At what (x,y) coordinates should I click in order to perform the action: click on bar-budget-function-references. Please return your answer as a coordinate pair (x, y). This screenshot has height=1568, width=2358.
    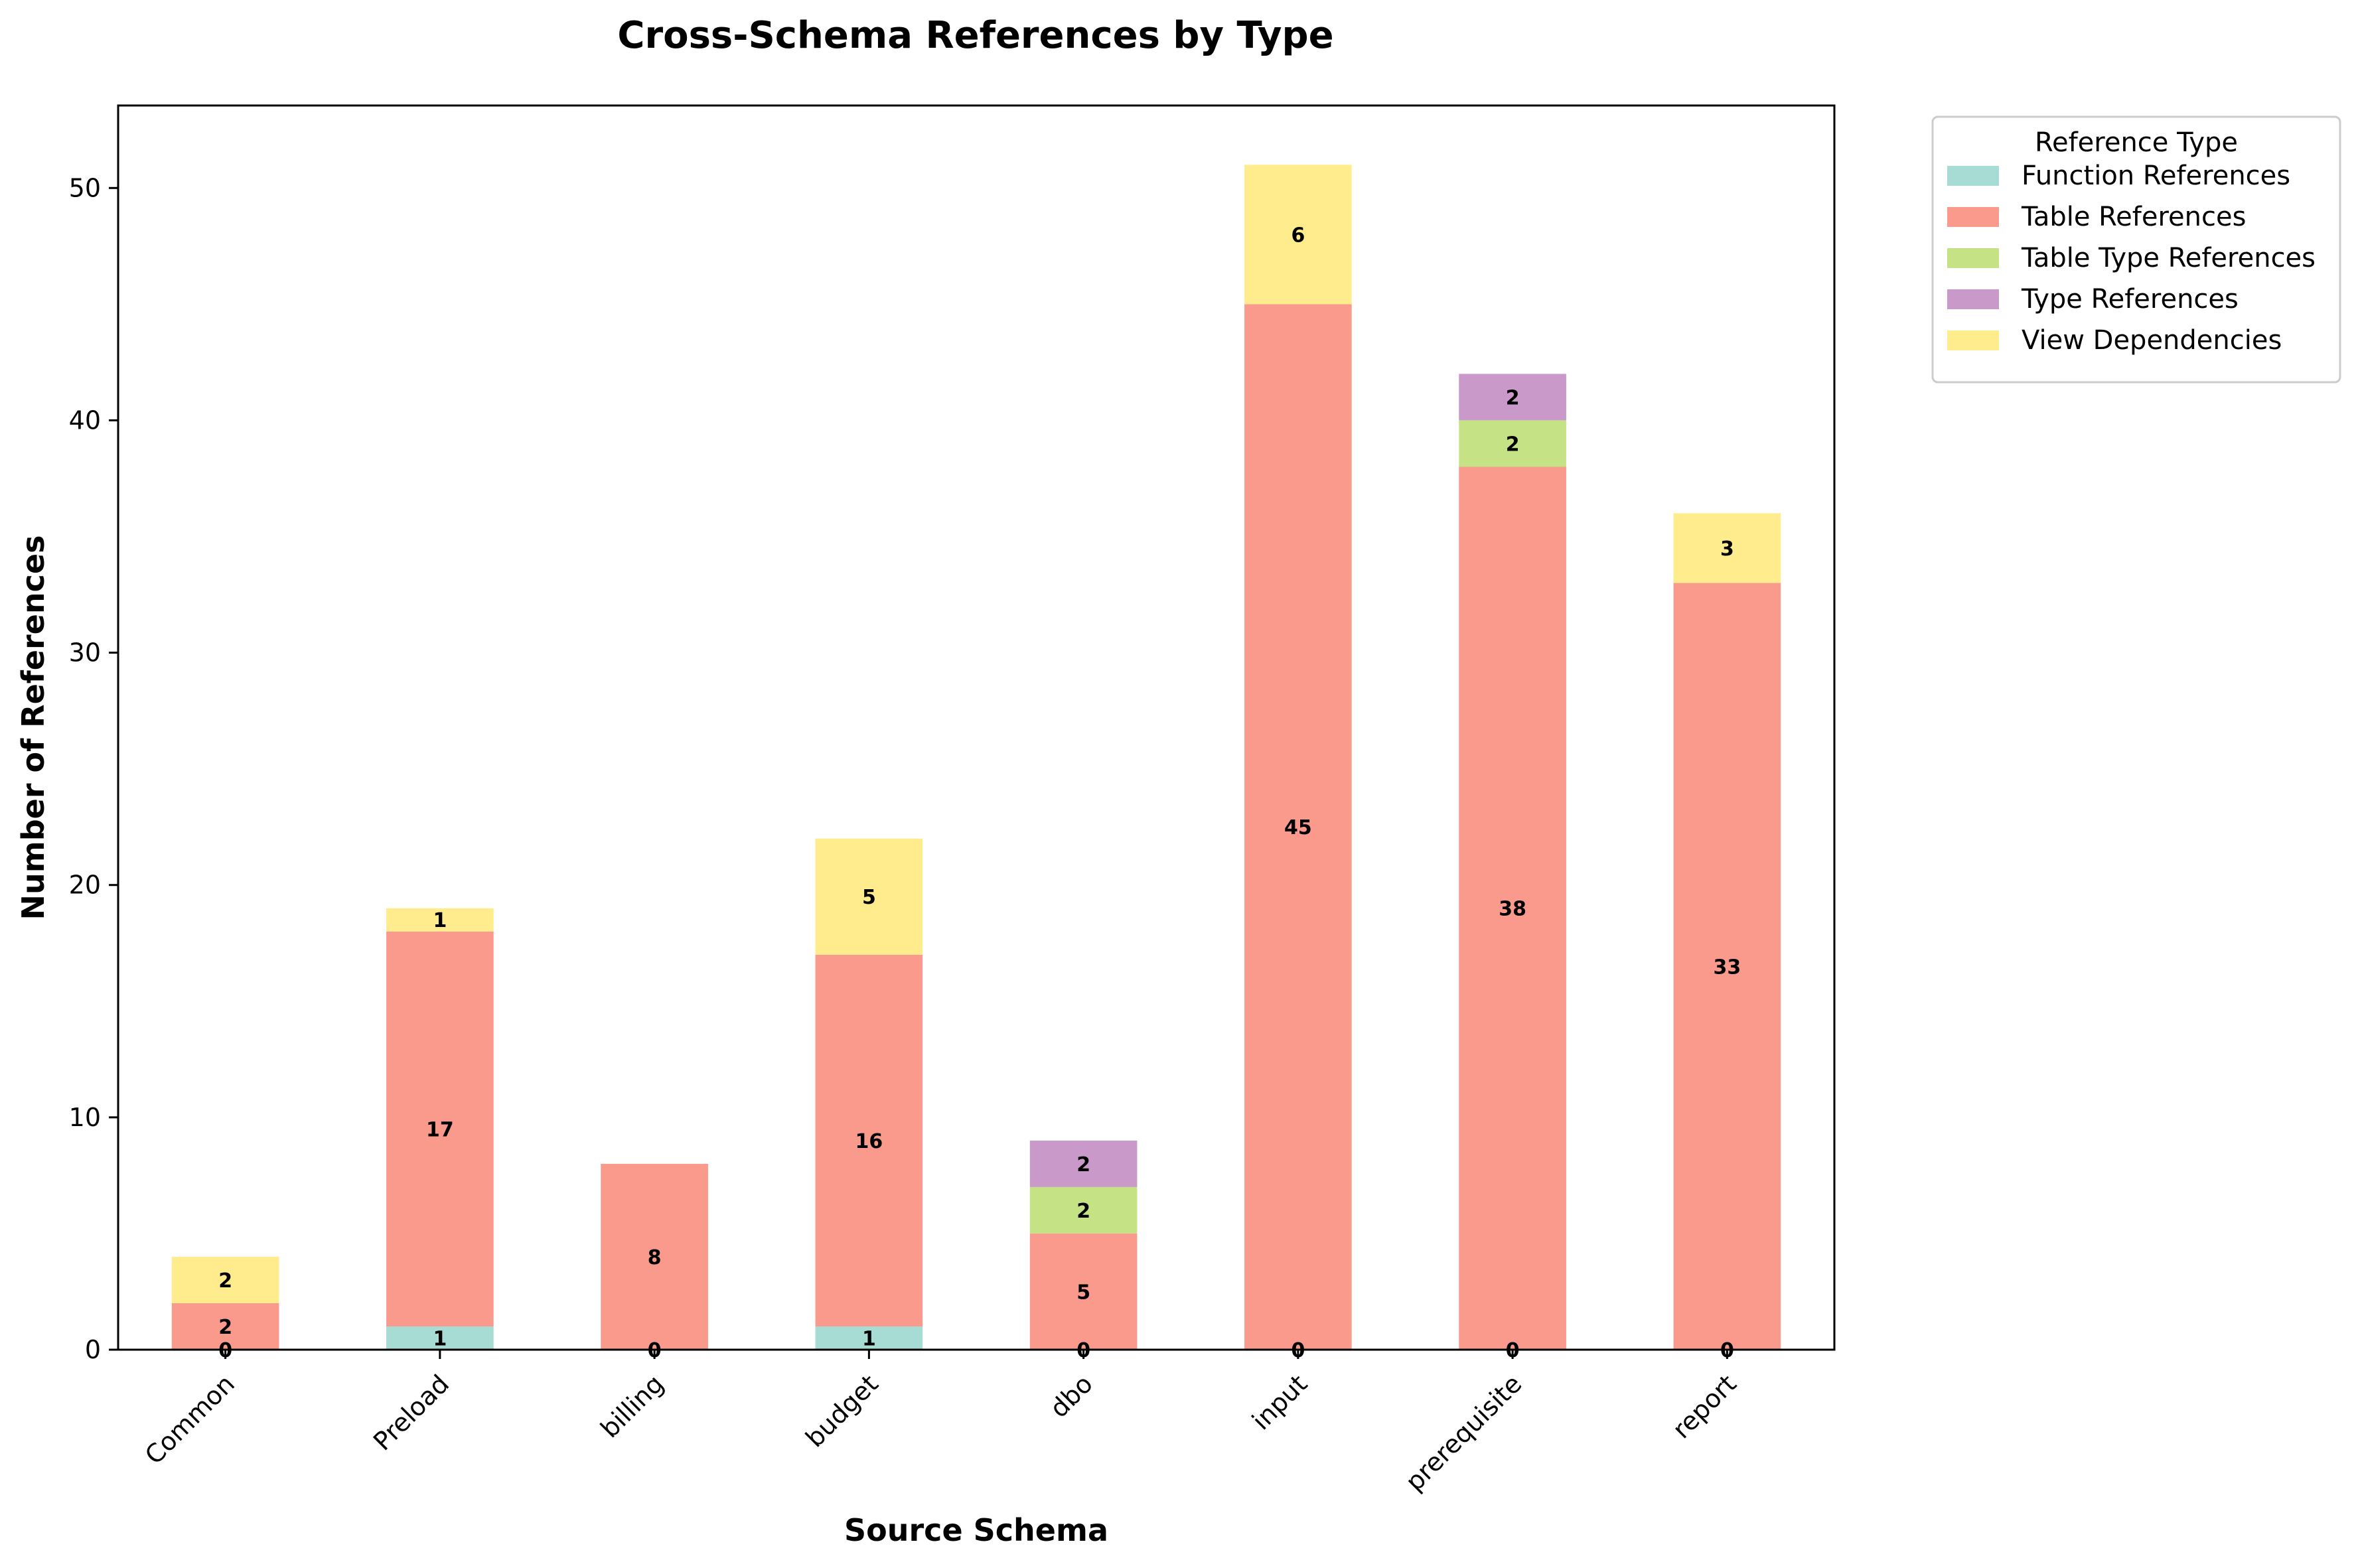
    Looking at the image, I should click on (869, 1338).